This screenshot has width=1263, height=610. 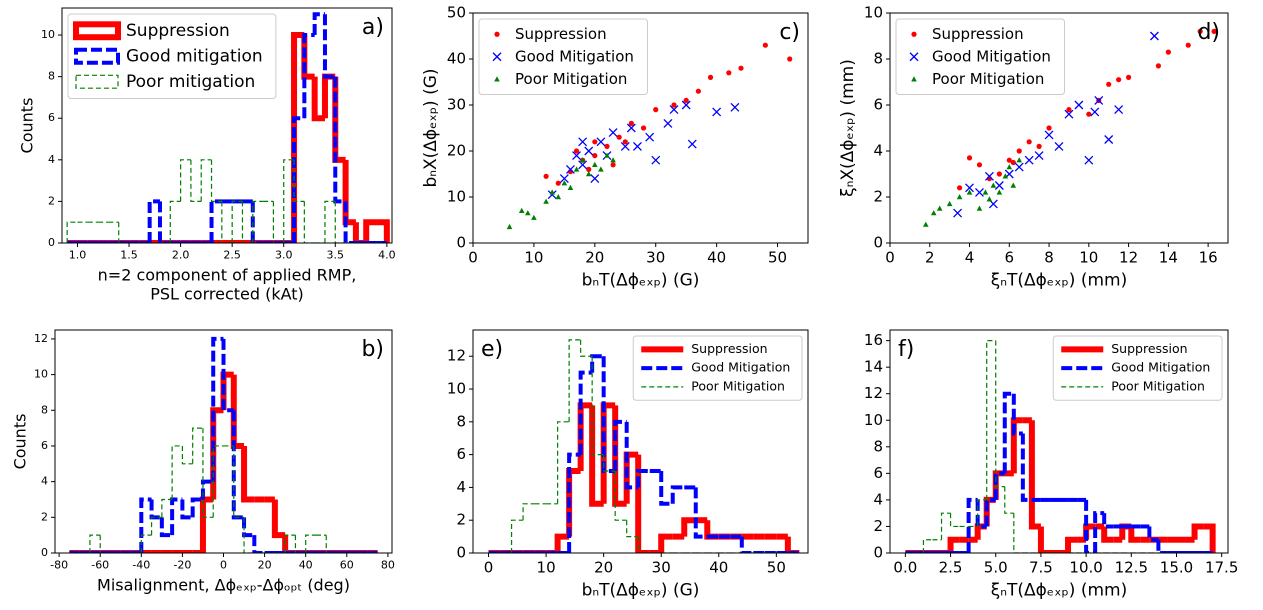 What do you see at coordinates (996, 568) in the screenshot?
I see `x-tick-label: 5.0` at bounding box center [996, 568].